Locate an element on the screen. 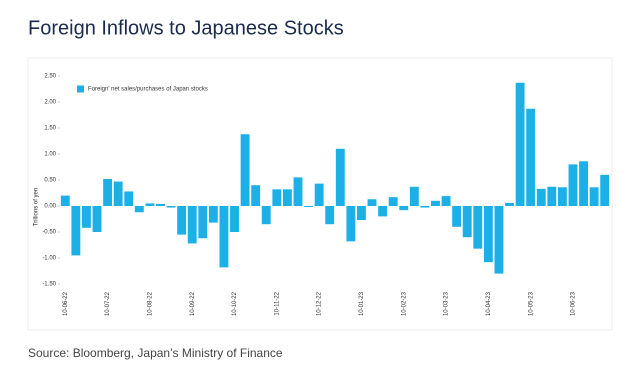 The height and width of the screenshot is (379, 640). x-tick-label: 10-06-23 is located at coordinates (574, 303).